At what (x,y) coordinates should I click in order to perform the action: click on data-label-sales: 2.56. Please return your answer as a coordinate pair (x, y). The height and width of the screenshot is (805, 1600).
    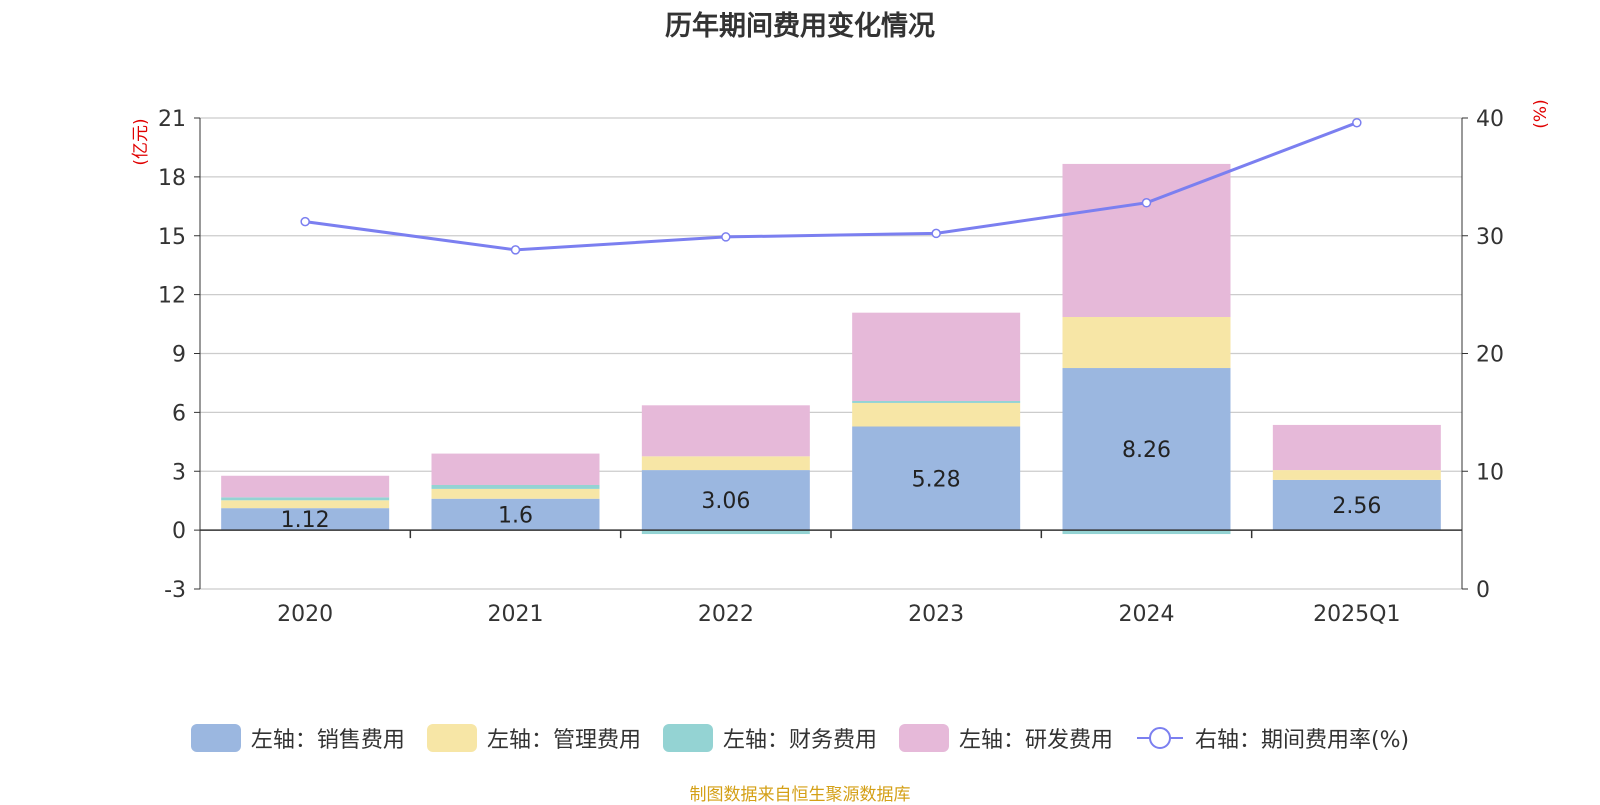
    Looking at the image, I should click on (1356, 506).